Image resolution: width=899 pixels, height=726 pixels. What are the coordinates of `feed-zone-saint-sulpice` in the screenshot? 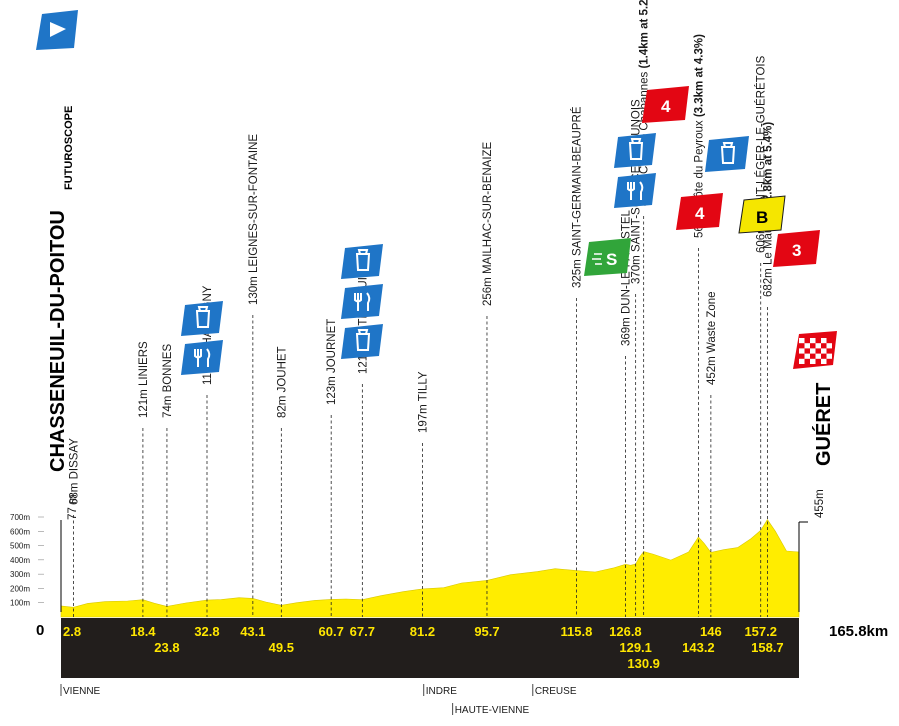 It's located at (635, 170).